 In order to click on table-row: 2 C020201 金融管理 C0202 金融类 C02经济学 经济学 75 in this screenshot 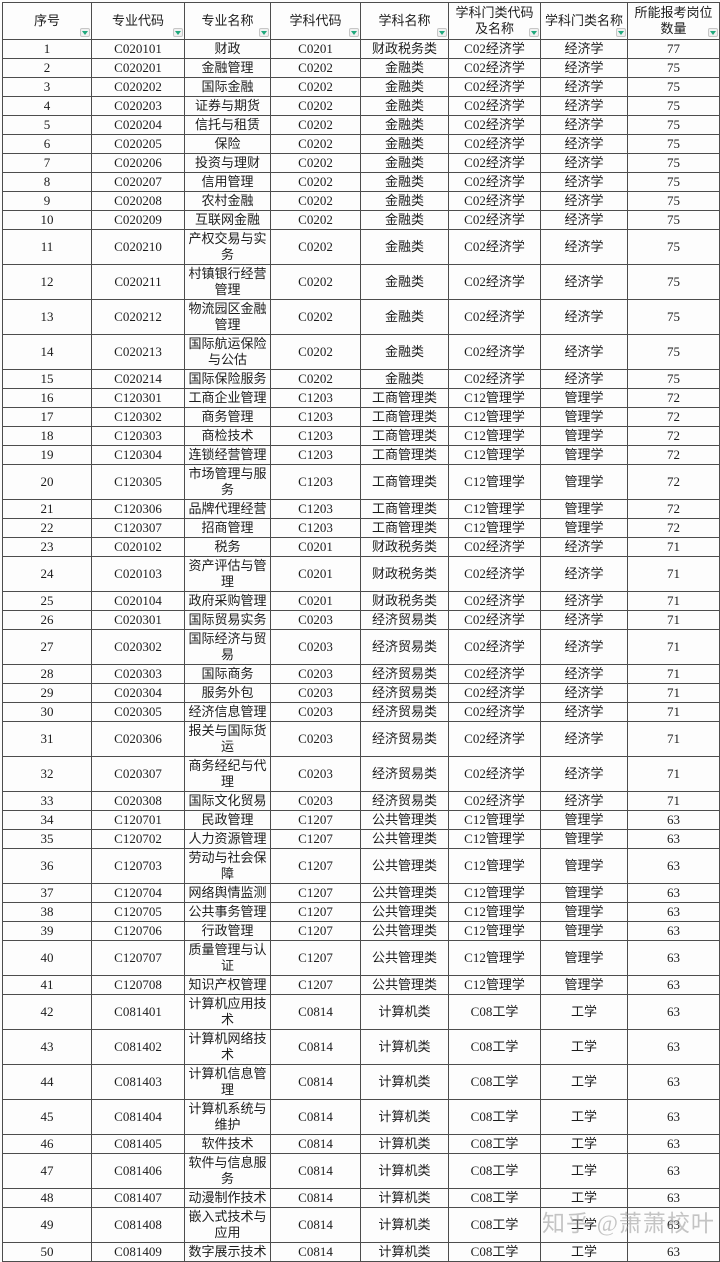, I will do `click(361, 68)`.